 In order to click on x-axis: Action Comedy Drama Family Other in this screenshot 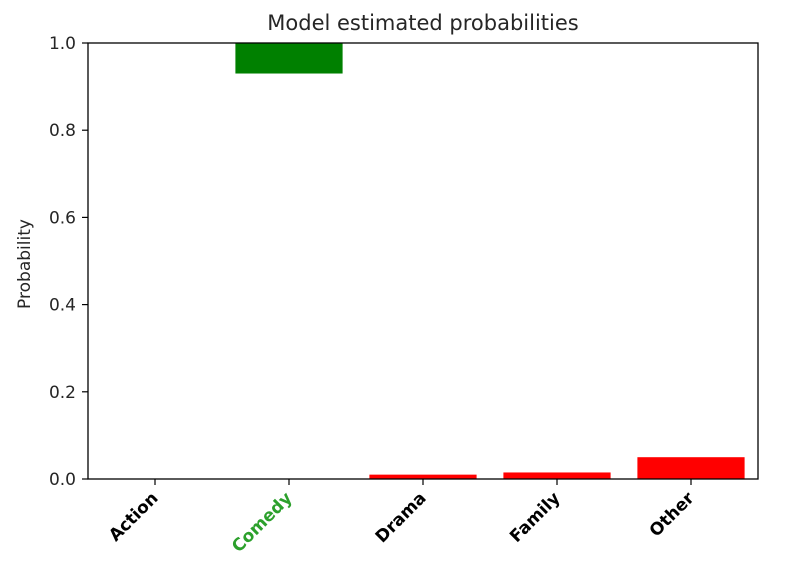, I will do `click(402, 518)`.